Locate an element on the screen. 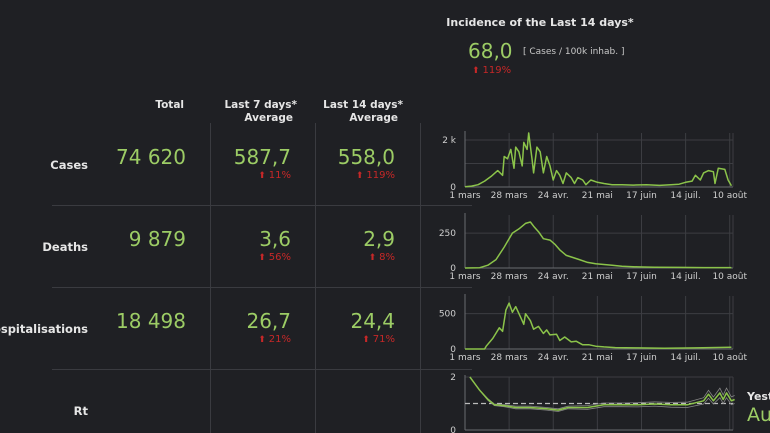  cases-total: 74 620 is located at coordinates (151, 157).